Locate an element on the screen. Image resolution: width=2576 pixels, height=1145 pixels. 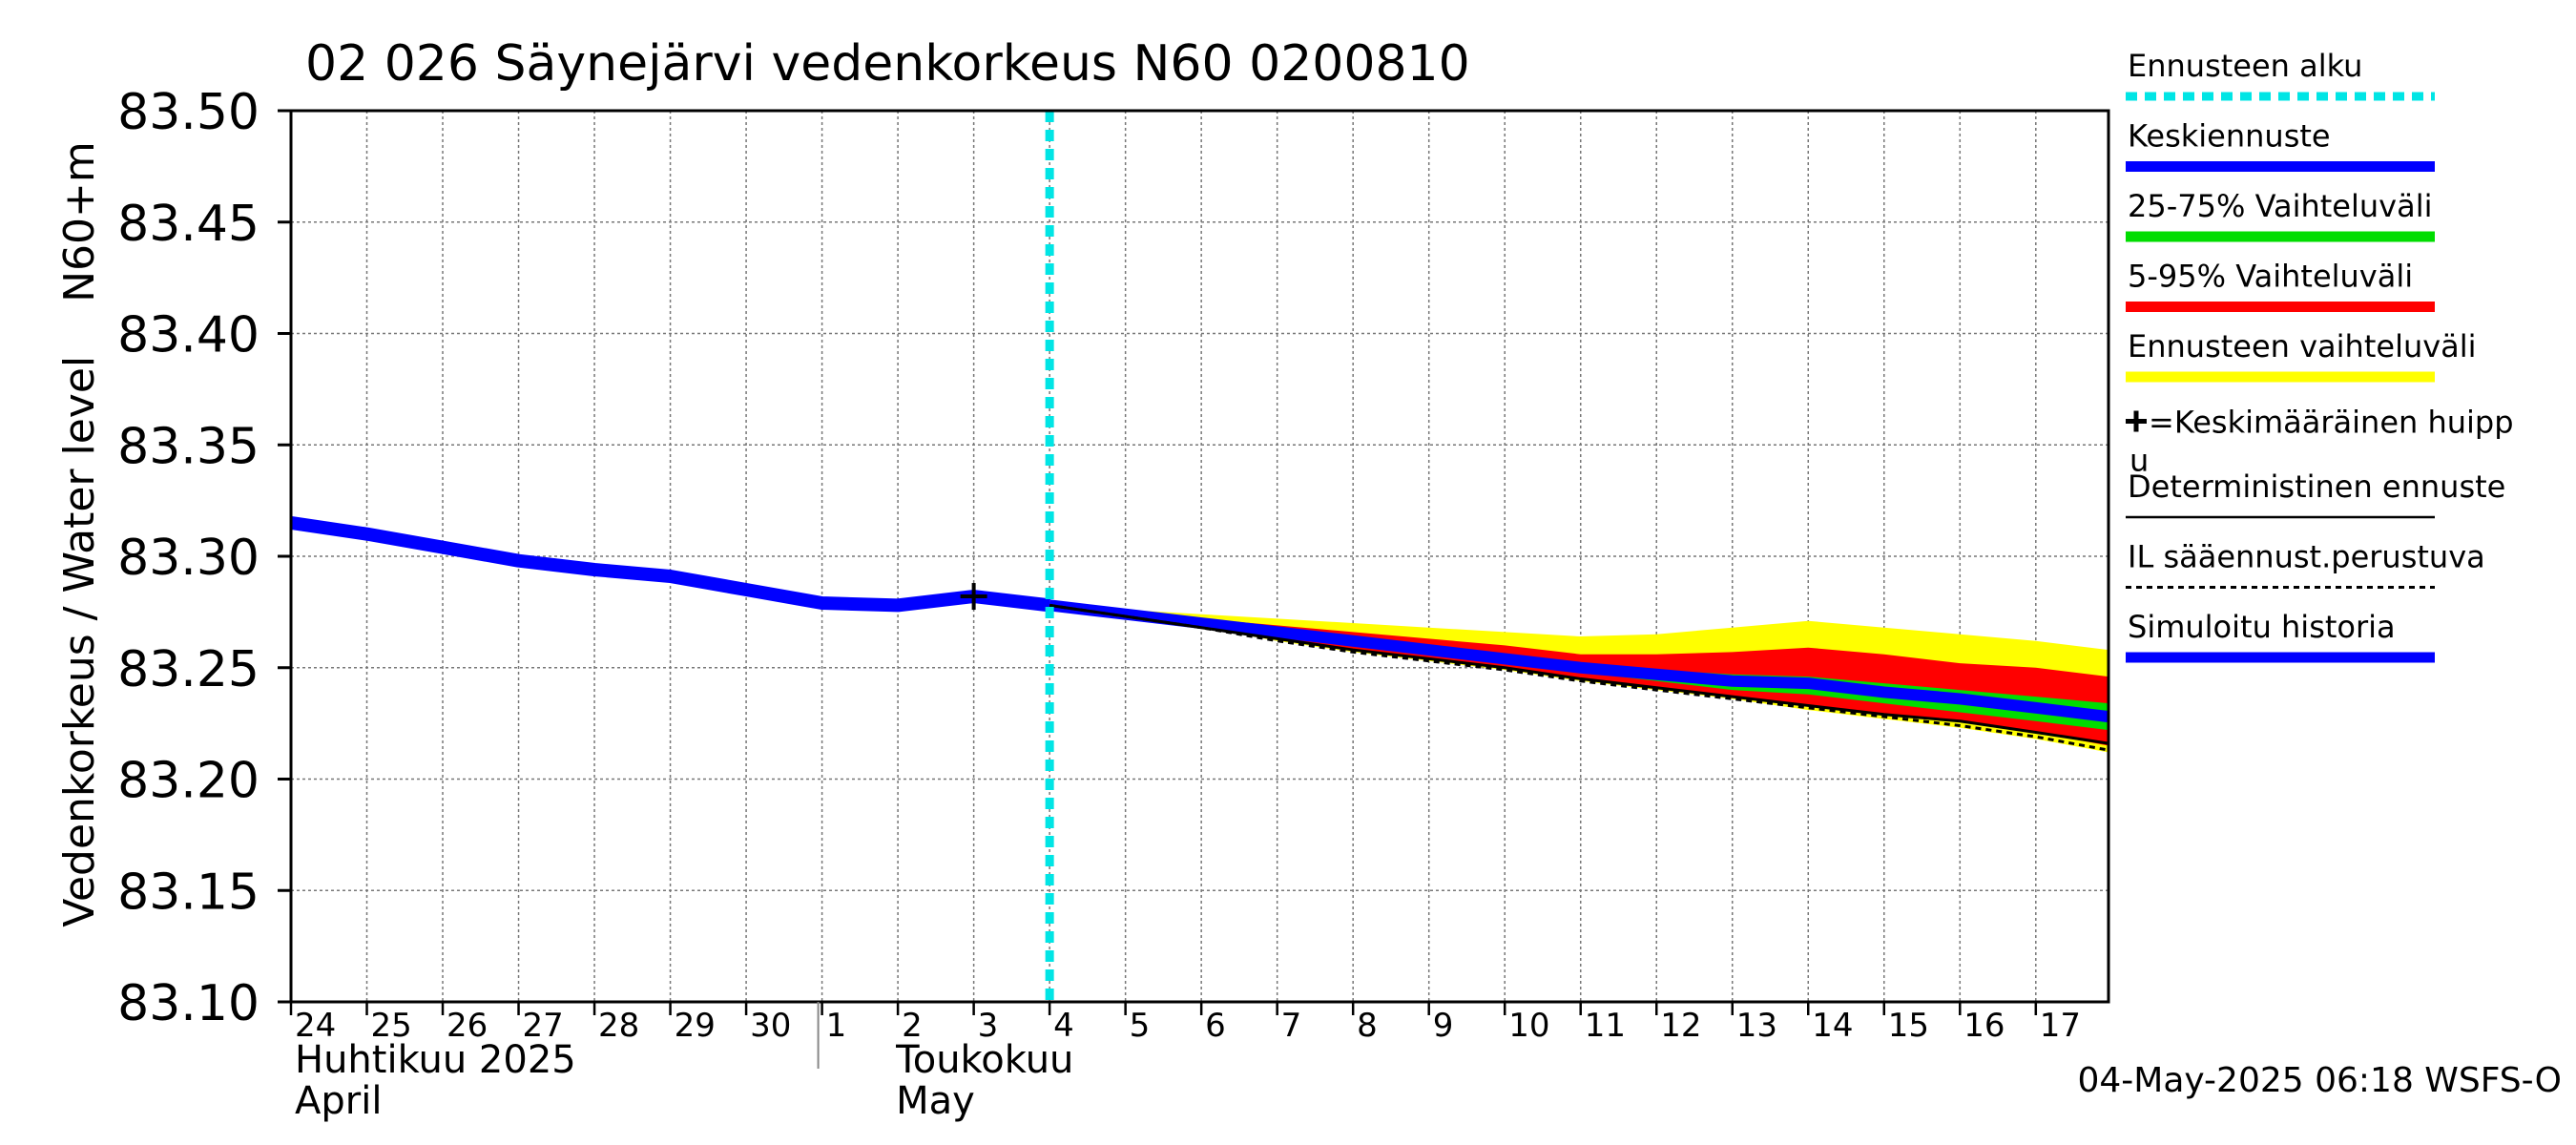
x-tick-label: 7 is located at coordinates (1291, 1026).